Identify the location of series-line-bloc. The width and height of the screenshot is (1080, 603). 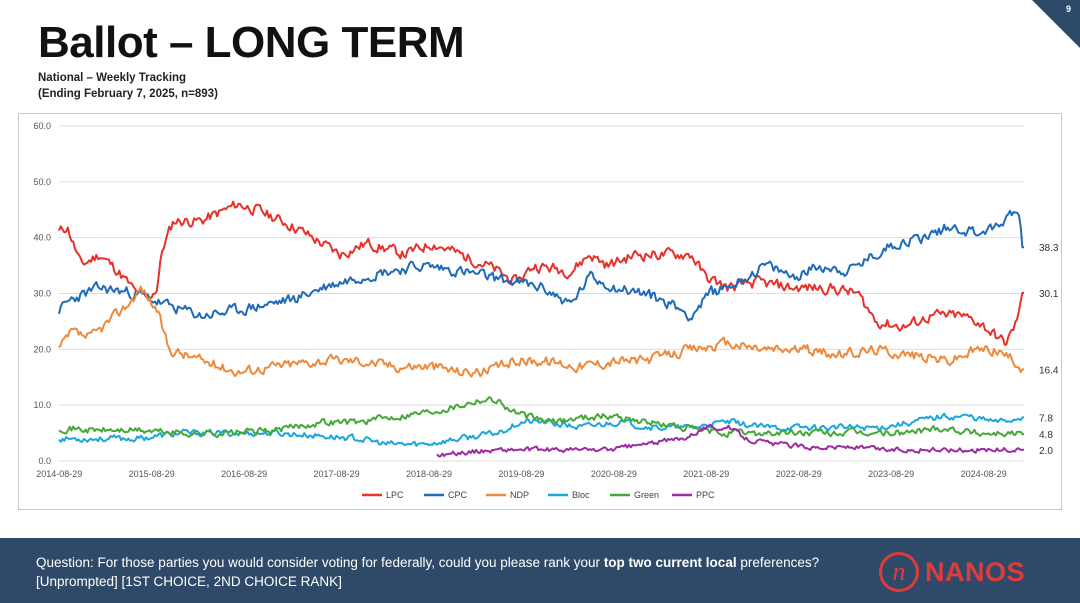
(541, 429).